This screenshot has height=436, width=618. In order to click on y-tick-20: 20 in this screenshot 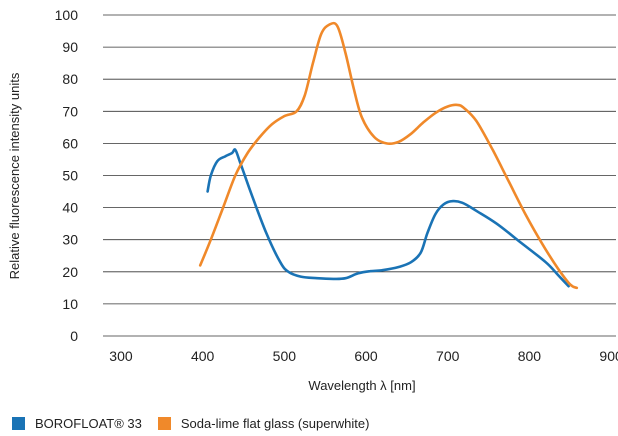, I will do `click(70, 272)`.